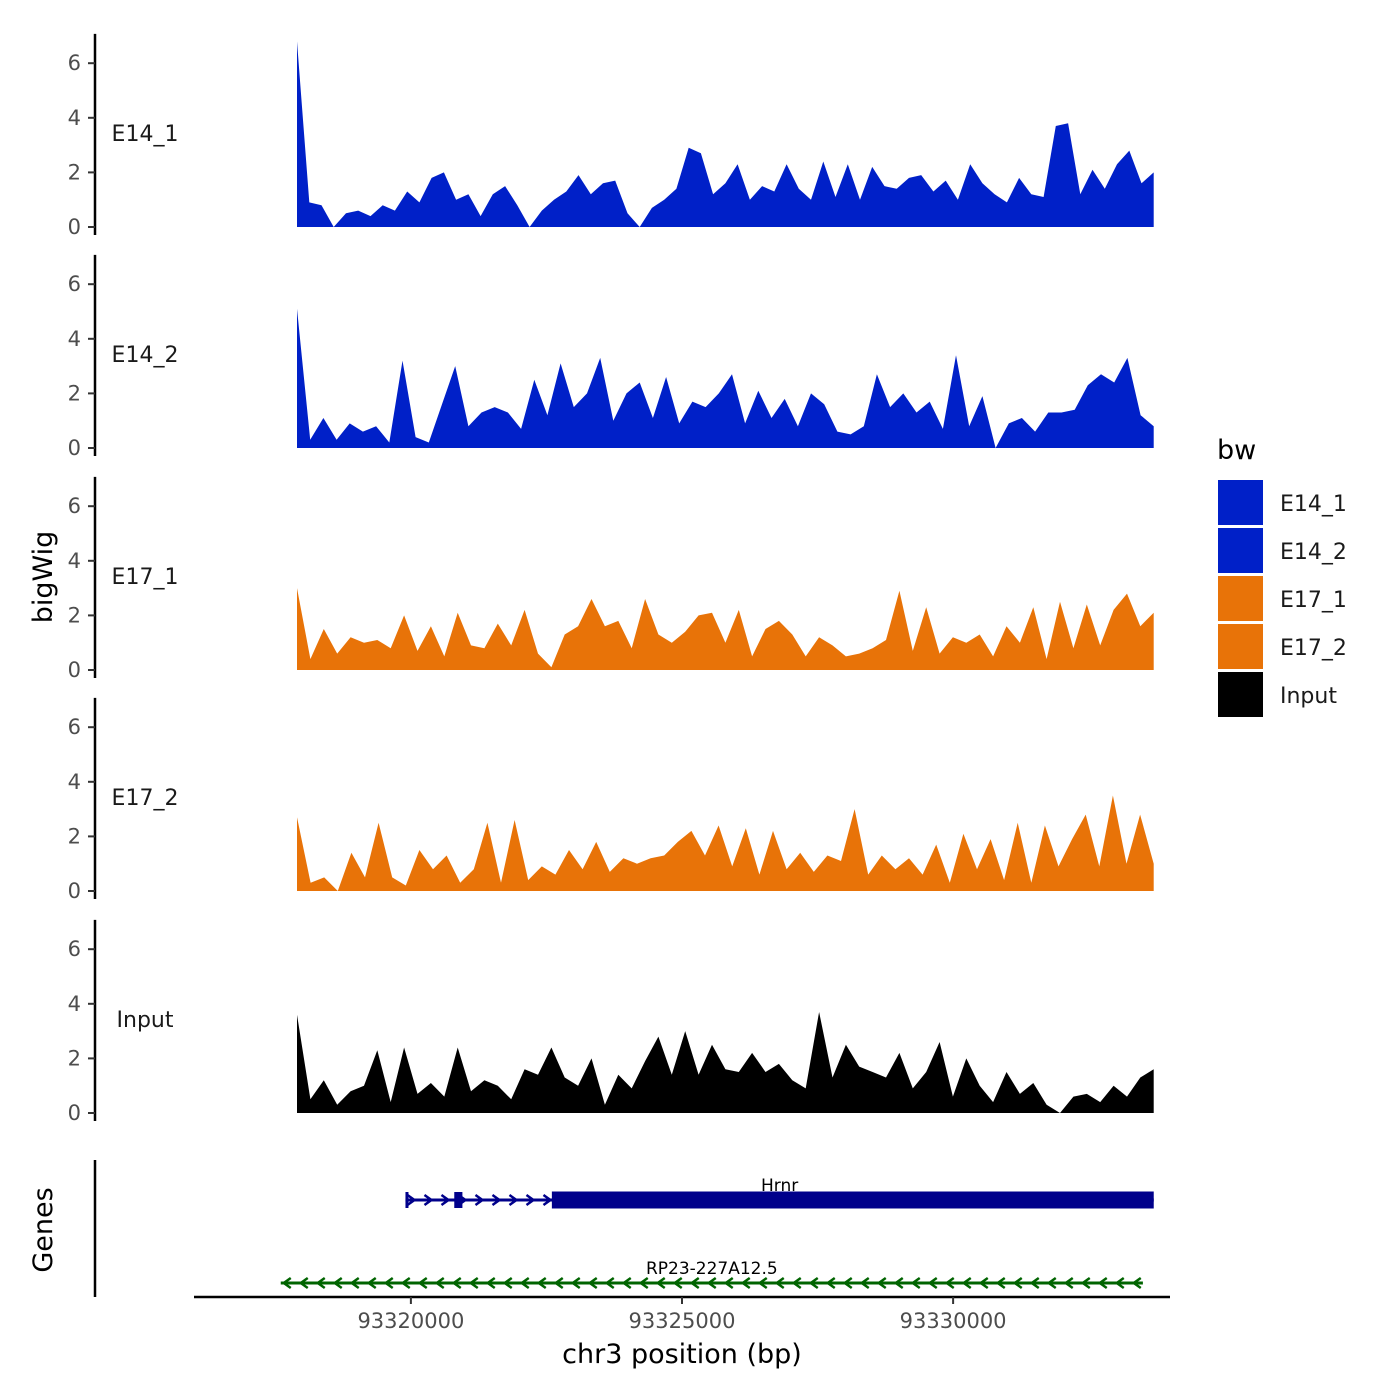 This screenshot has width=1400, height=1400. Describe the element at coordinates (779, 1186) in the screenshot. I see `gene-label: Hrnr` at that location.